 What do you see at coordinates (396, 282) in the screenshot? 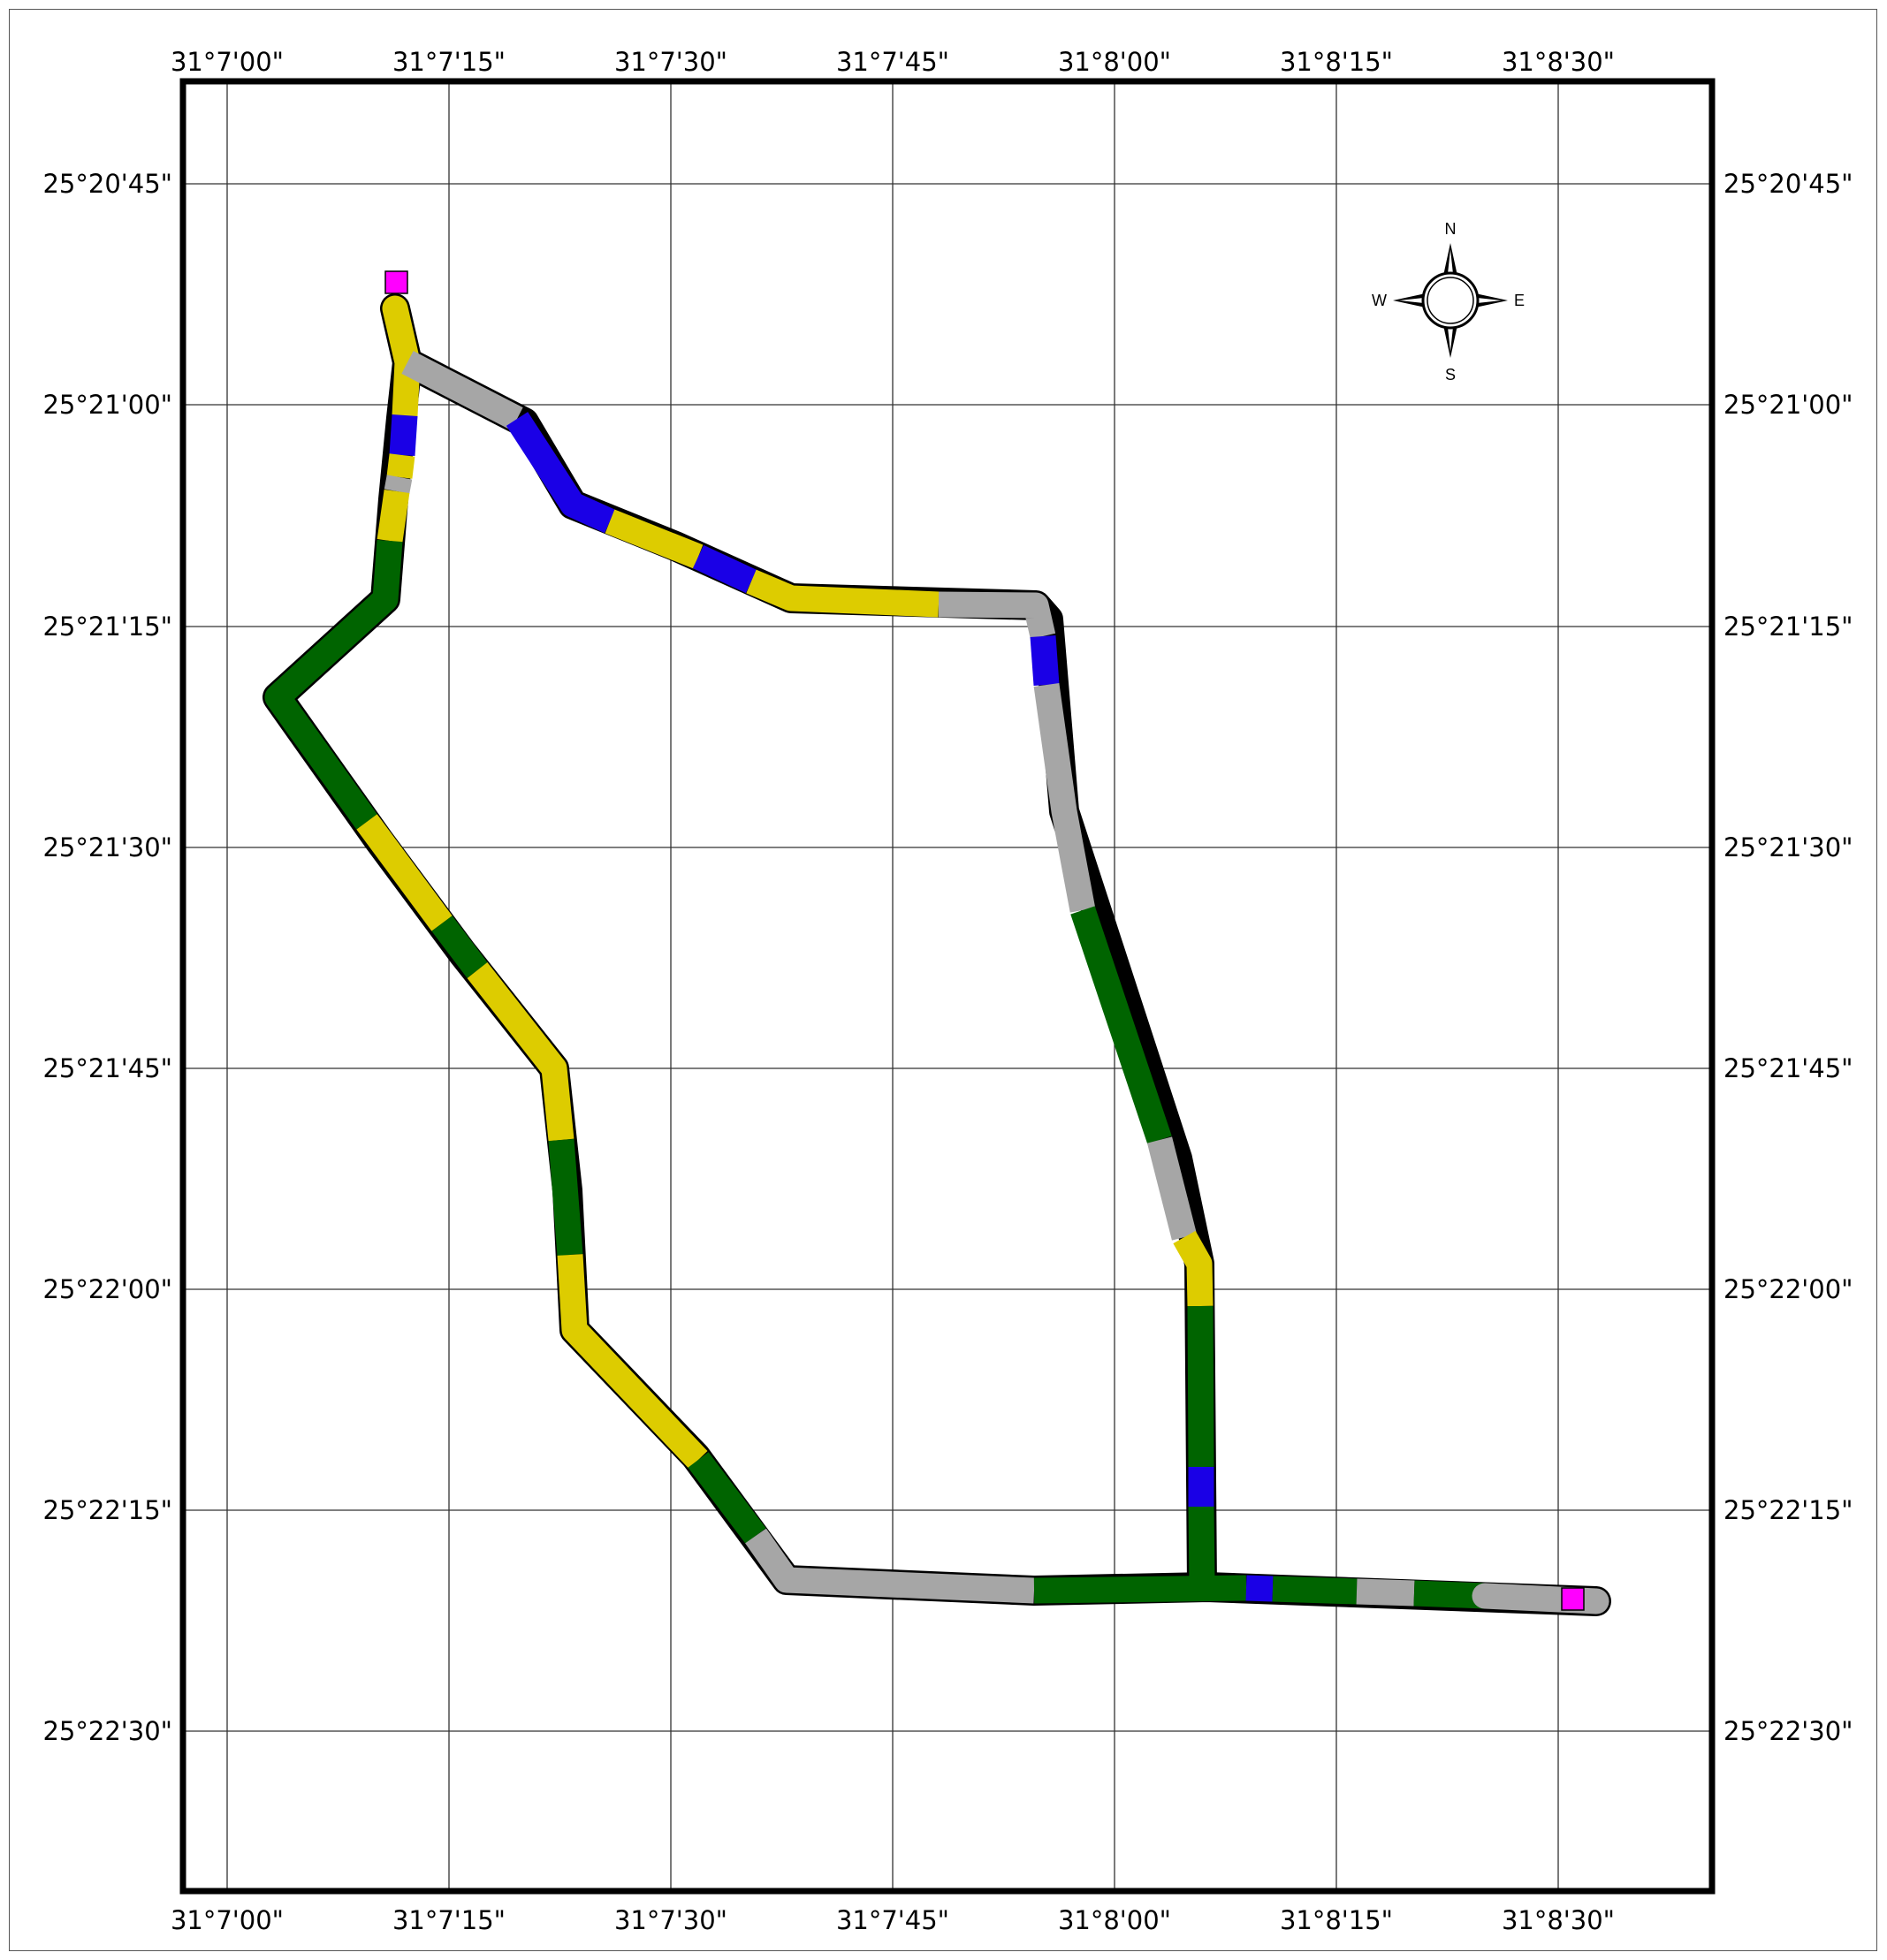
I see `start-marker` at bounding box center [396, 282].